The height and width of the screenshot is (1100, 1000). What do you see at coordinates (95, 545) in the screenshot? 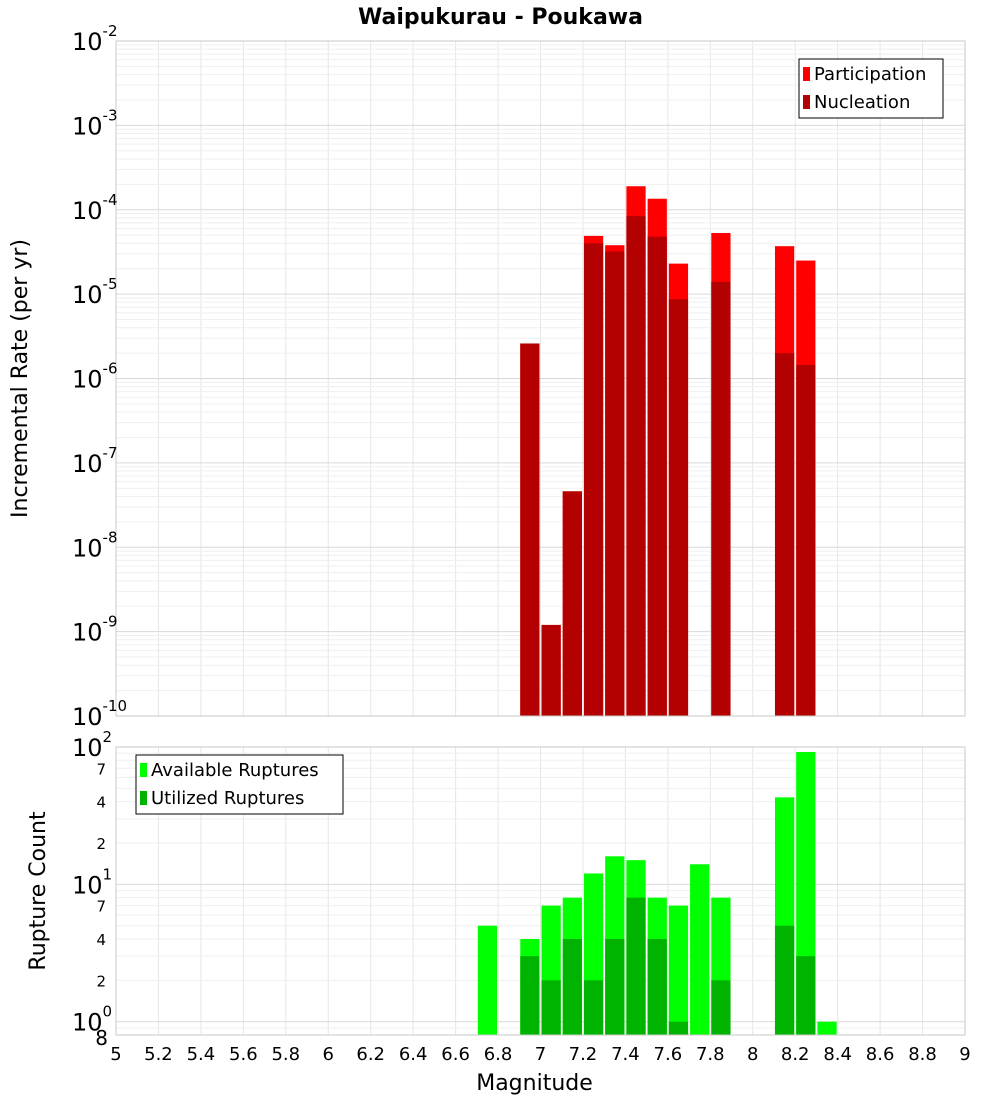
I see `rate-y-tick-label: 10⁻⁸` at bounding box center [95, 545].